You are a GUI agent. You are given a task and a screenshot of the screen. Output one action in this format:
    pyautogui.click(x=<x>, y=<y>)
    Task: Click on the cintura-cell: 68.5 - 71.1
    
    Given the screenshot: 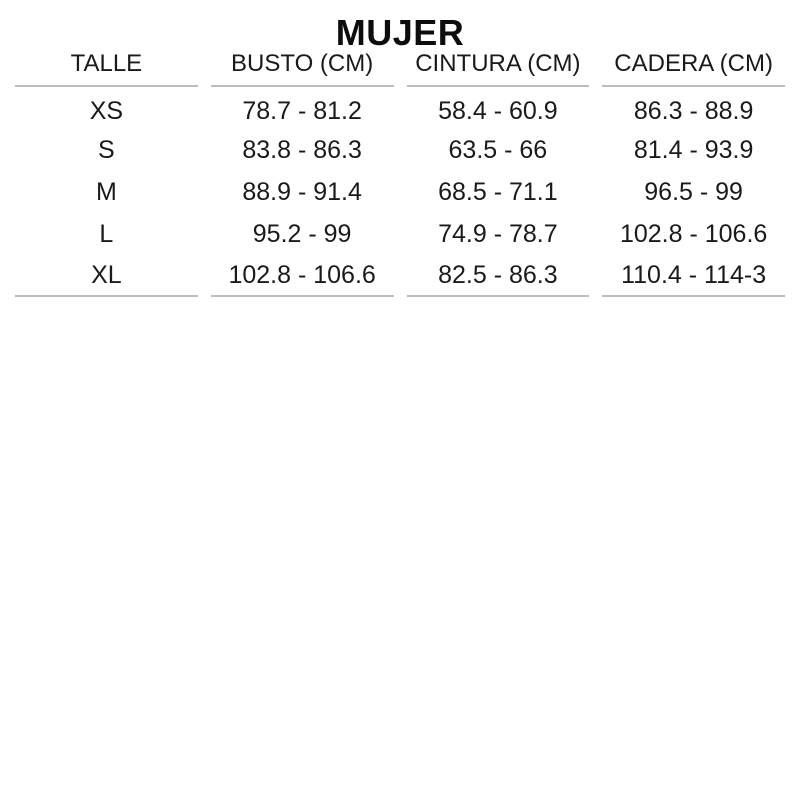 What is the action you would take?
    pyautogui.click(x=498, y=191)
    